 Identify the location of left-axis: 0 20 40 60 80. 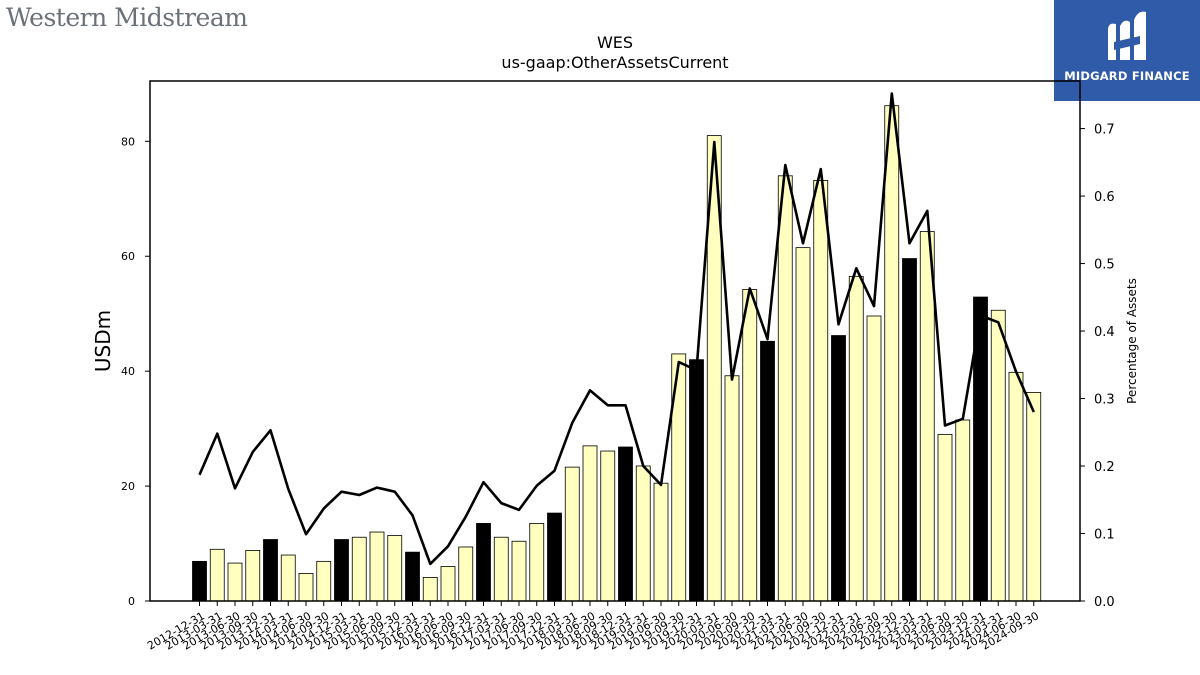
(135, 371).